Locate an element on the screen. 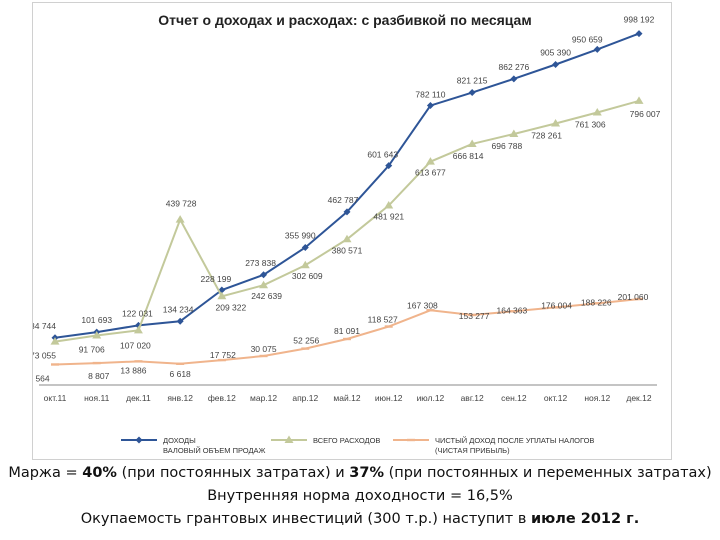 This screenshot has height=540, width=720. data-label: 153 277 is located at coordinates (474, 316).